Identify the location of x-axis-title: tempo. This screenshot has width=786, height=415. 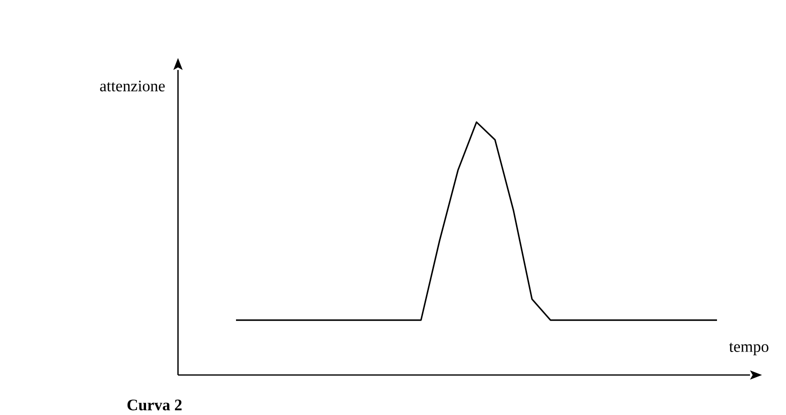
(748, 349).